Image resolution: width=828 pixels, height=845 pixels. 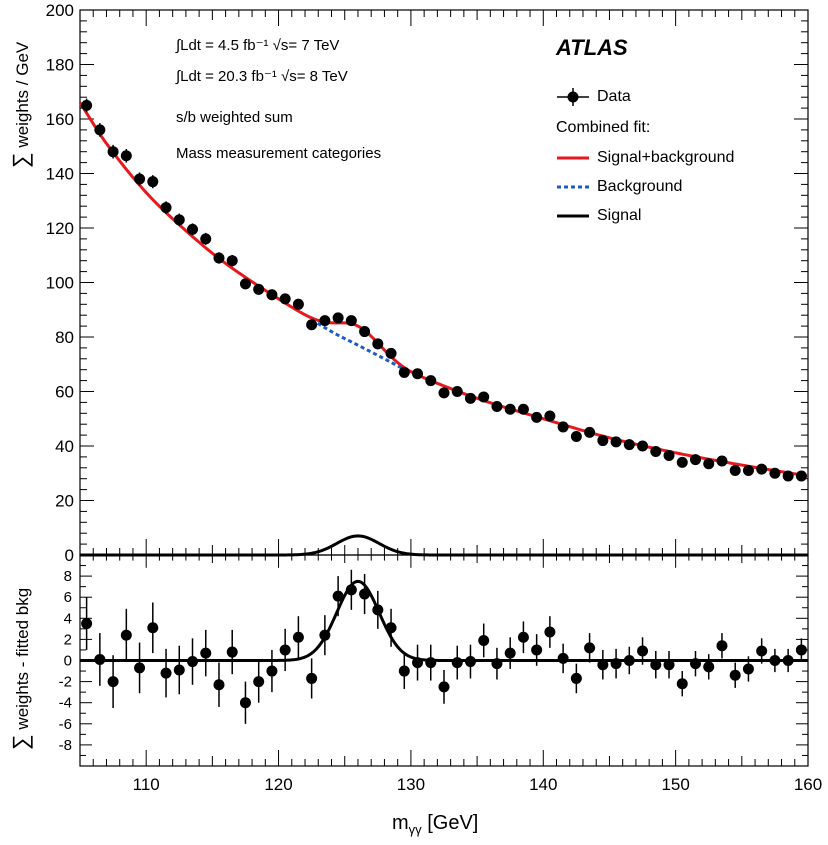 I want to click on legend-data-label: Data, so click(x=614, y=96).